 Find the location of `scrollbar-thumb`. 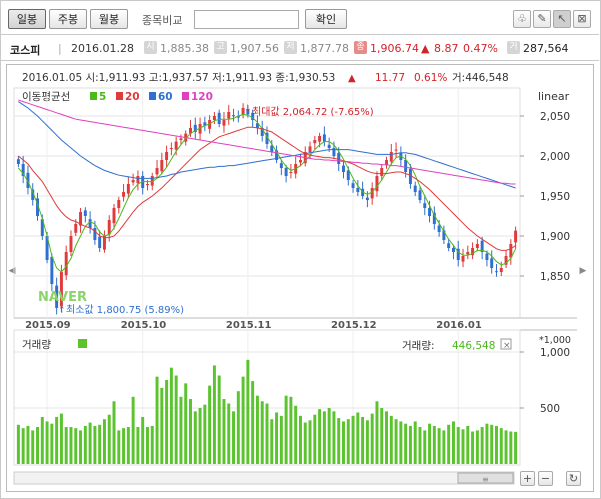

scrollbar-thumb is located at coordinates (485, 478).